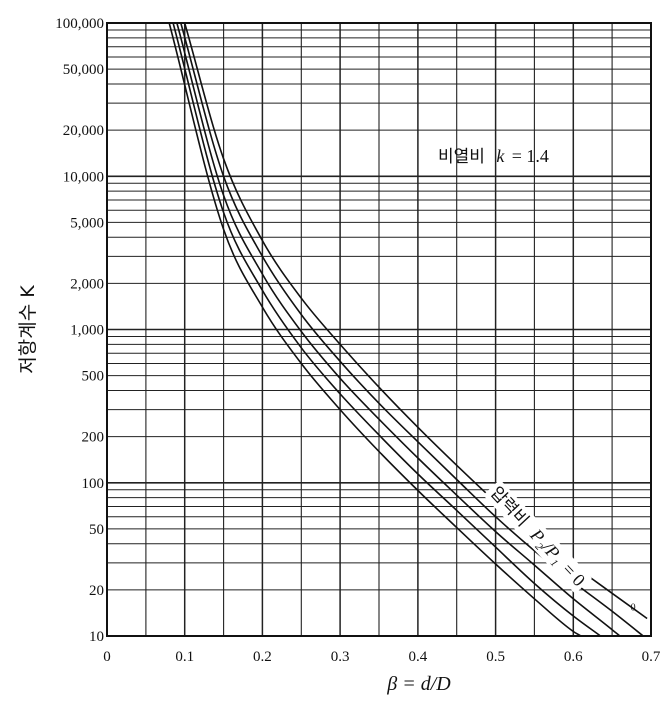 This screenshot has width=671, height=707. I want to click on specific-heat-annotation: 비열비 k = 1.4, so click(493, 156).